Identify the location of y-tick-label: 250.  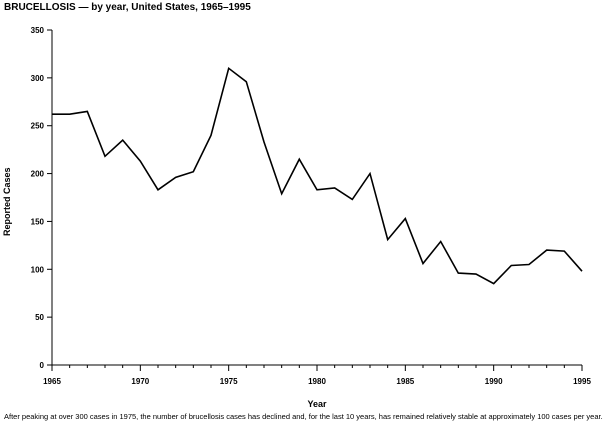
(38, 126).